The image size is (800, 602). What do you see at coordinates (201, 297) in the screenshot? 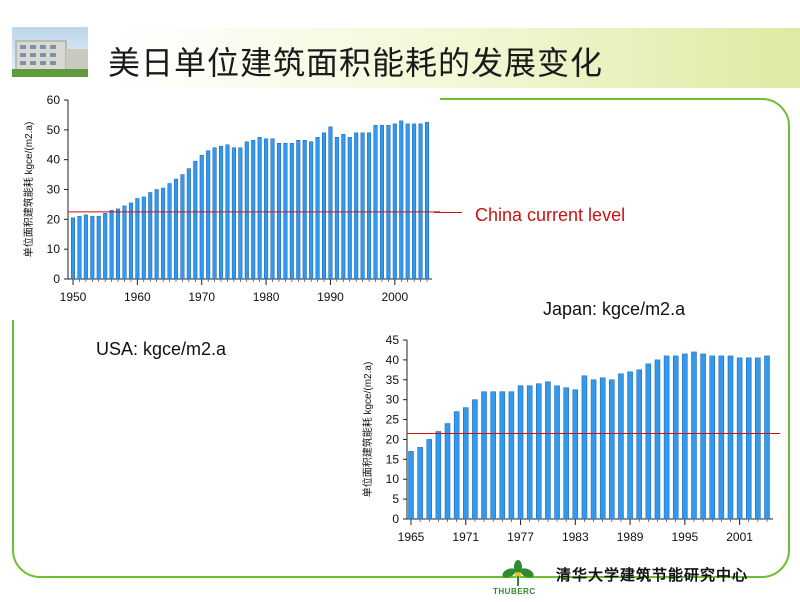
I see `usa-x-tick-label: 1970` at bounding box center [201, 297].